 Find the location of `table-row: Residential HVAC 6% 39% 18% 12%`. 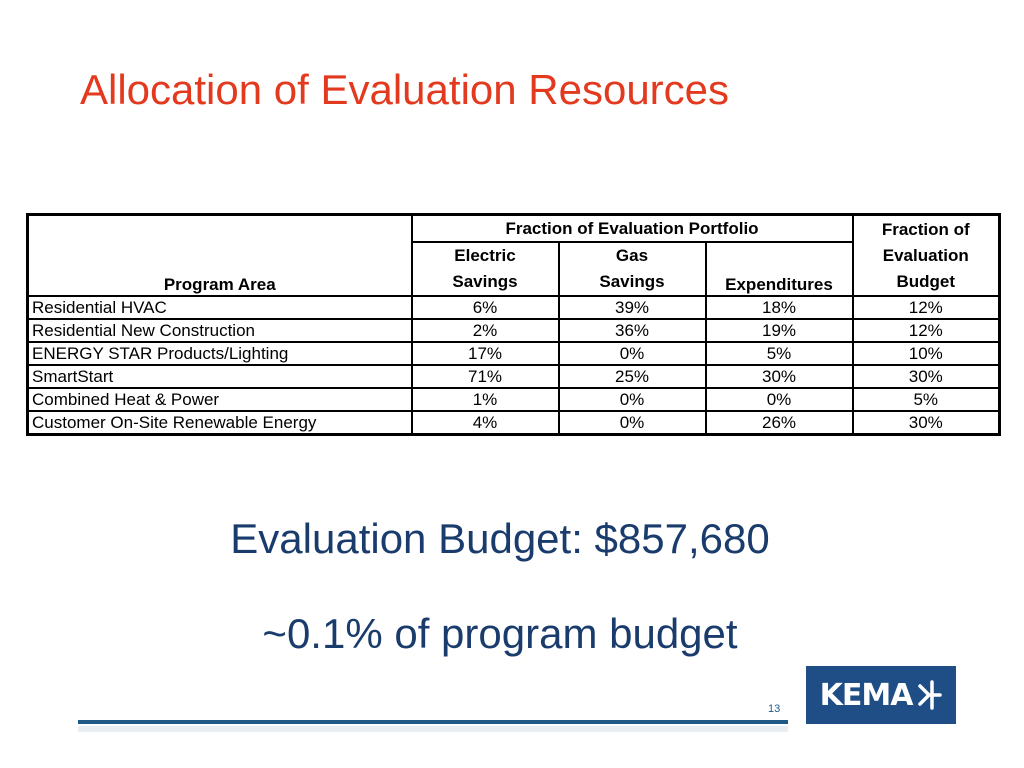

table-row: Residential HVAC 6% 39% 18% 12% is located at coordinates (513, 307).